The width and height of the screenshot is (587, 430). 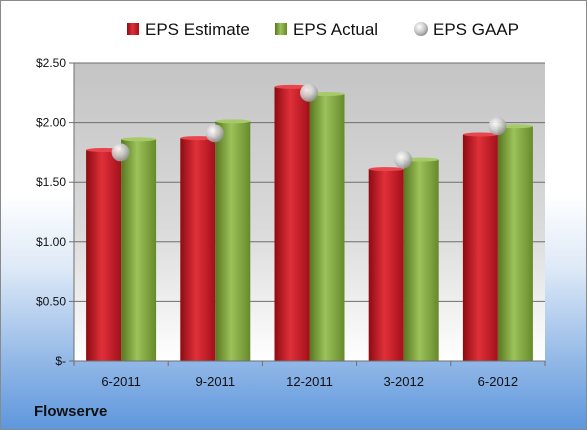 I want to click on y-tick-label: $0.50, so click(x=51, y=301).